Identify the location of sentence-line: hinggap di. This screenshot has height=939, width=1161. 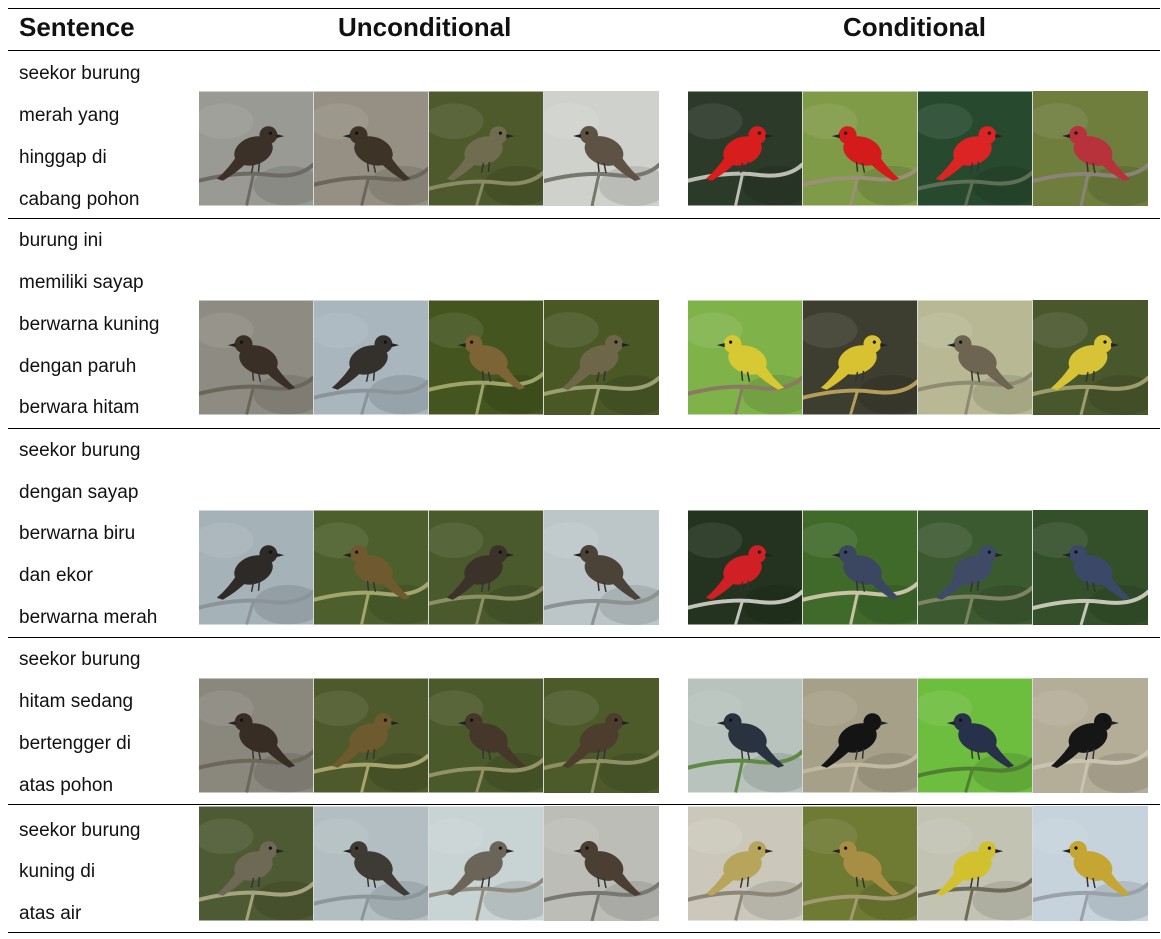
(63, 157).